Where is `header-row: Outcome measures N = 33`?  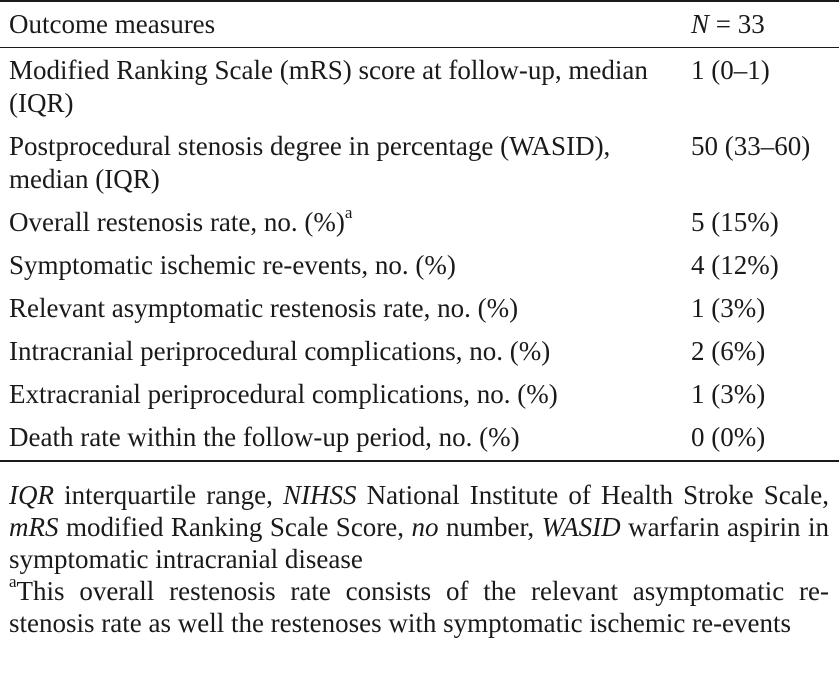 header-row: Outcome measures N = 33 is located at coordinates (419, 24).